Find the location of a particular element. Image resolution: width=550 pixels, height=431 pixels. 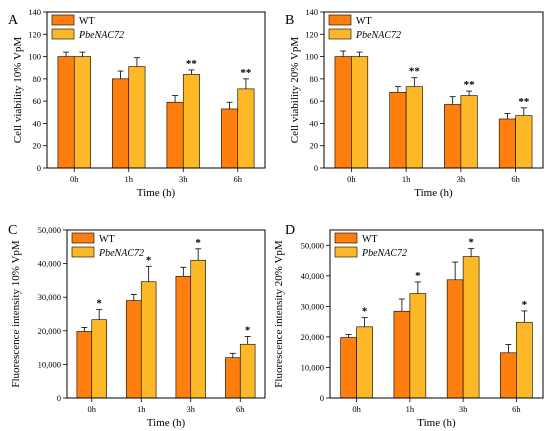

y-tick-label: 20 is located at coordinates (37, 146).